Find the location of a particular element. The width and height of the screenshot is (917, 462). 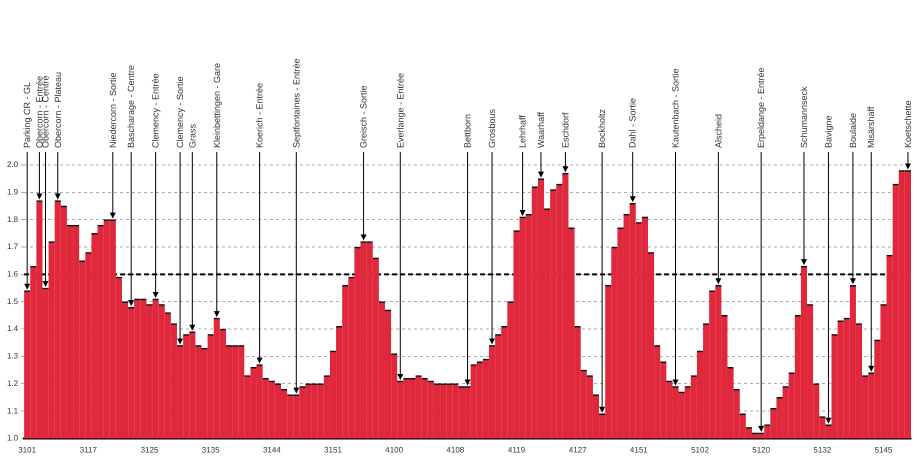

y-tick-label: 1.3 is located at coordinates (12, 356).